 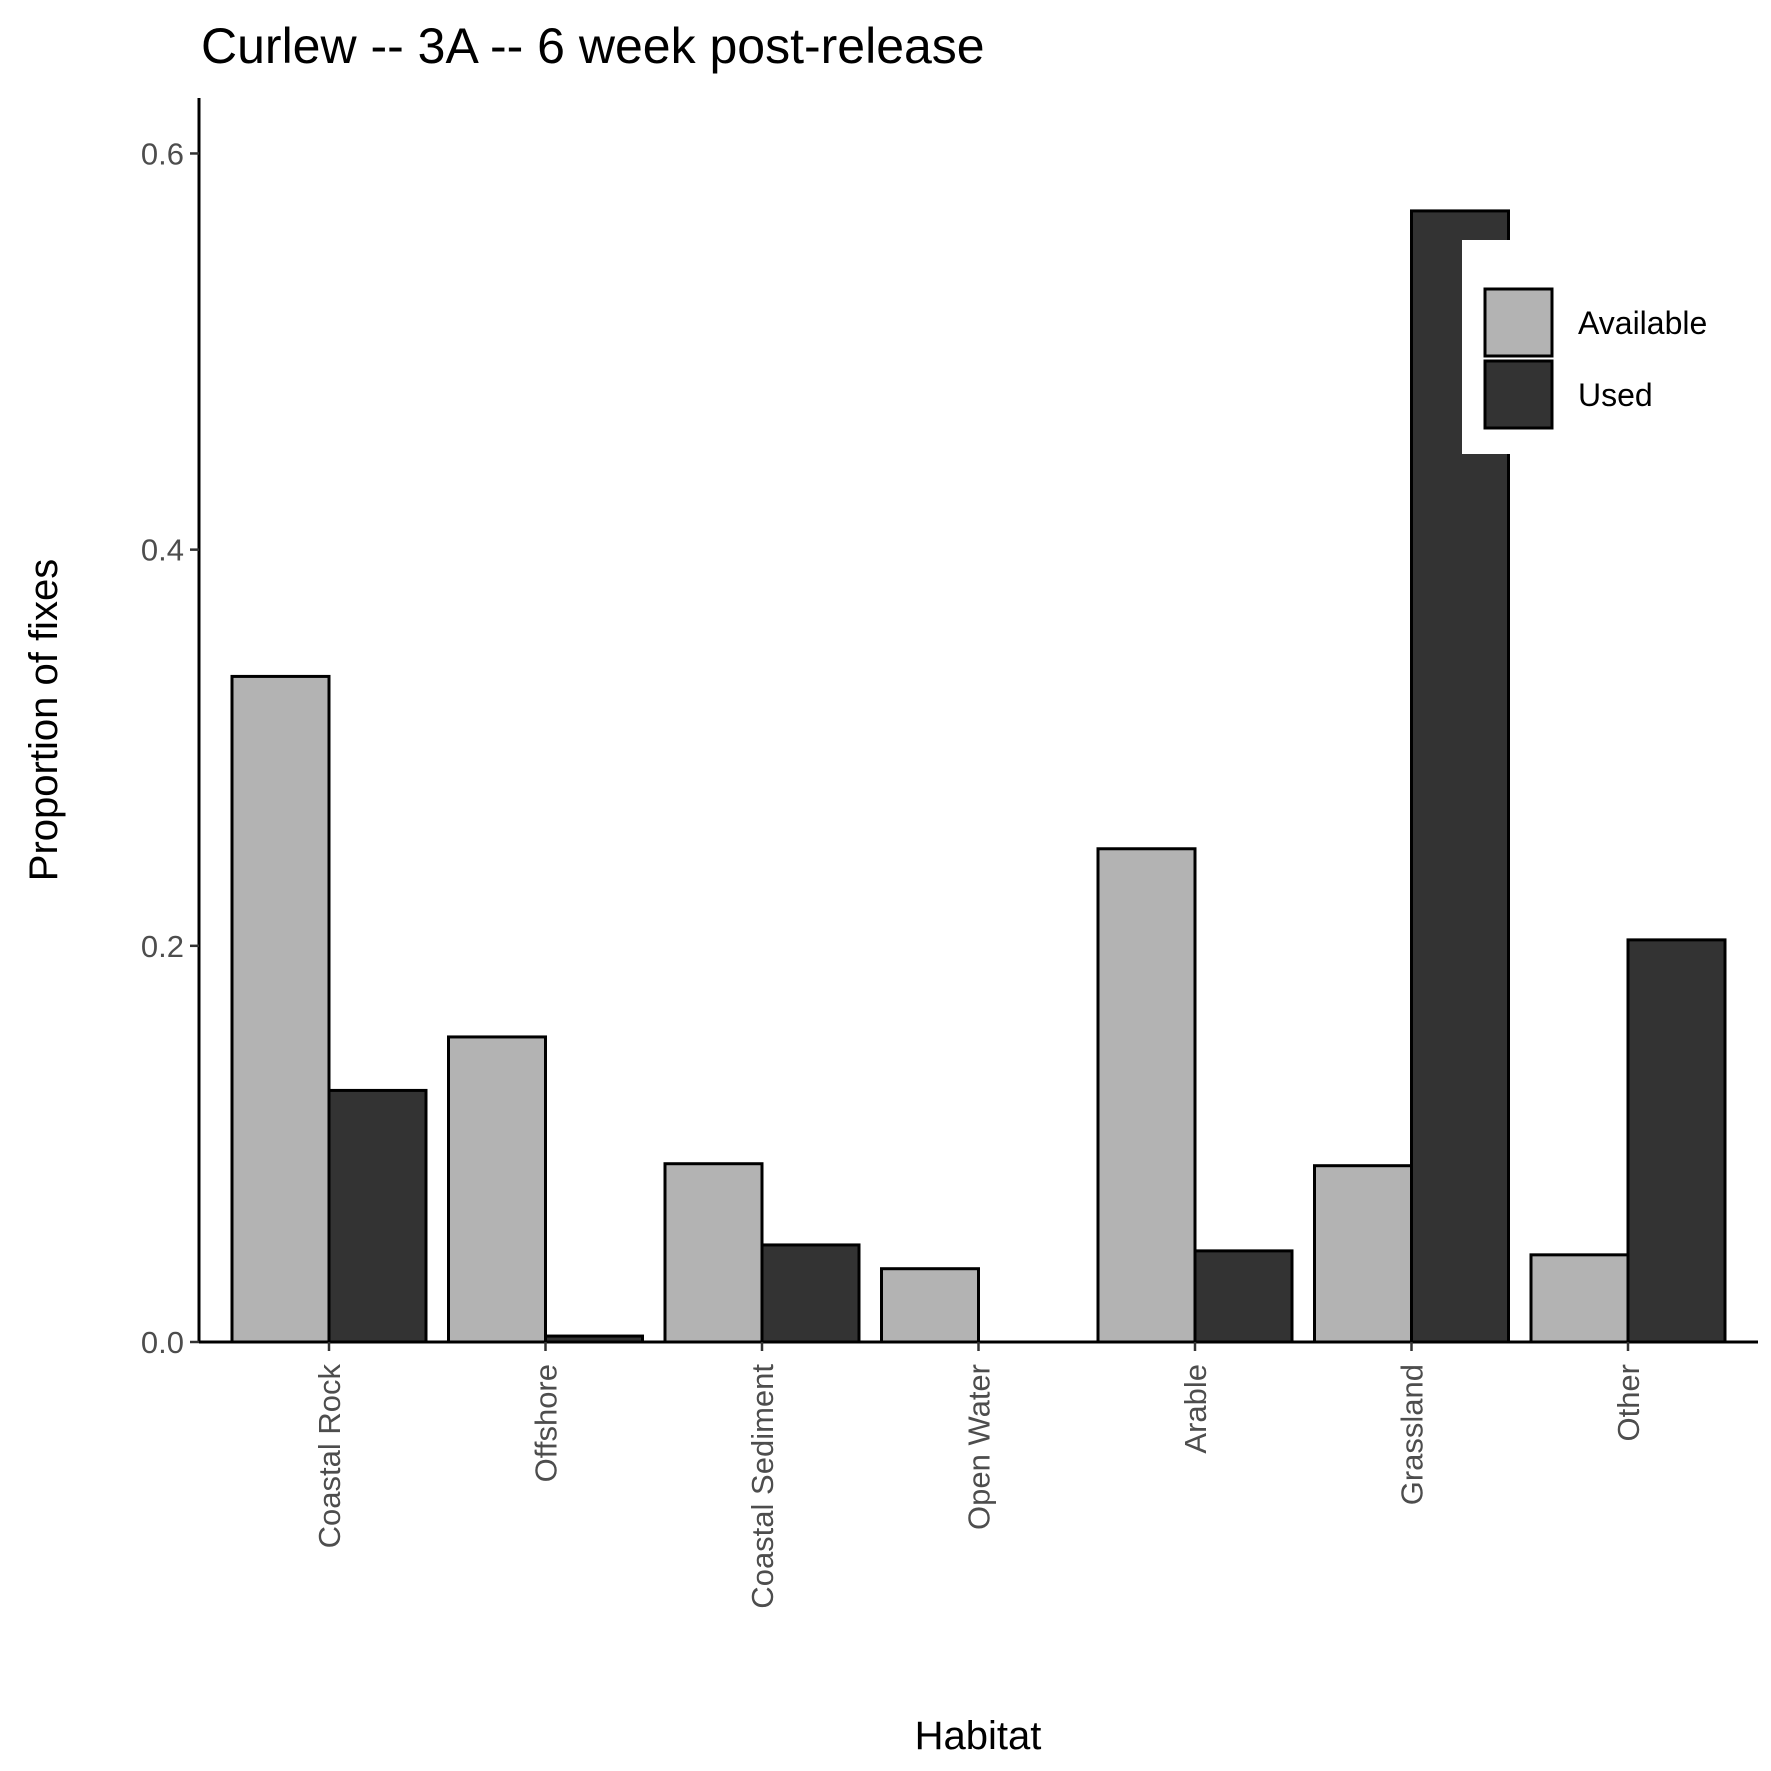 I want to click on chart-title: Curlew -- 3A -- 6 week post-release, so click(x=593, y=46).